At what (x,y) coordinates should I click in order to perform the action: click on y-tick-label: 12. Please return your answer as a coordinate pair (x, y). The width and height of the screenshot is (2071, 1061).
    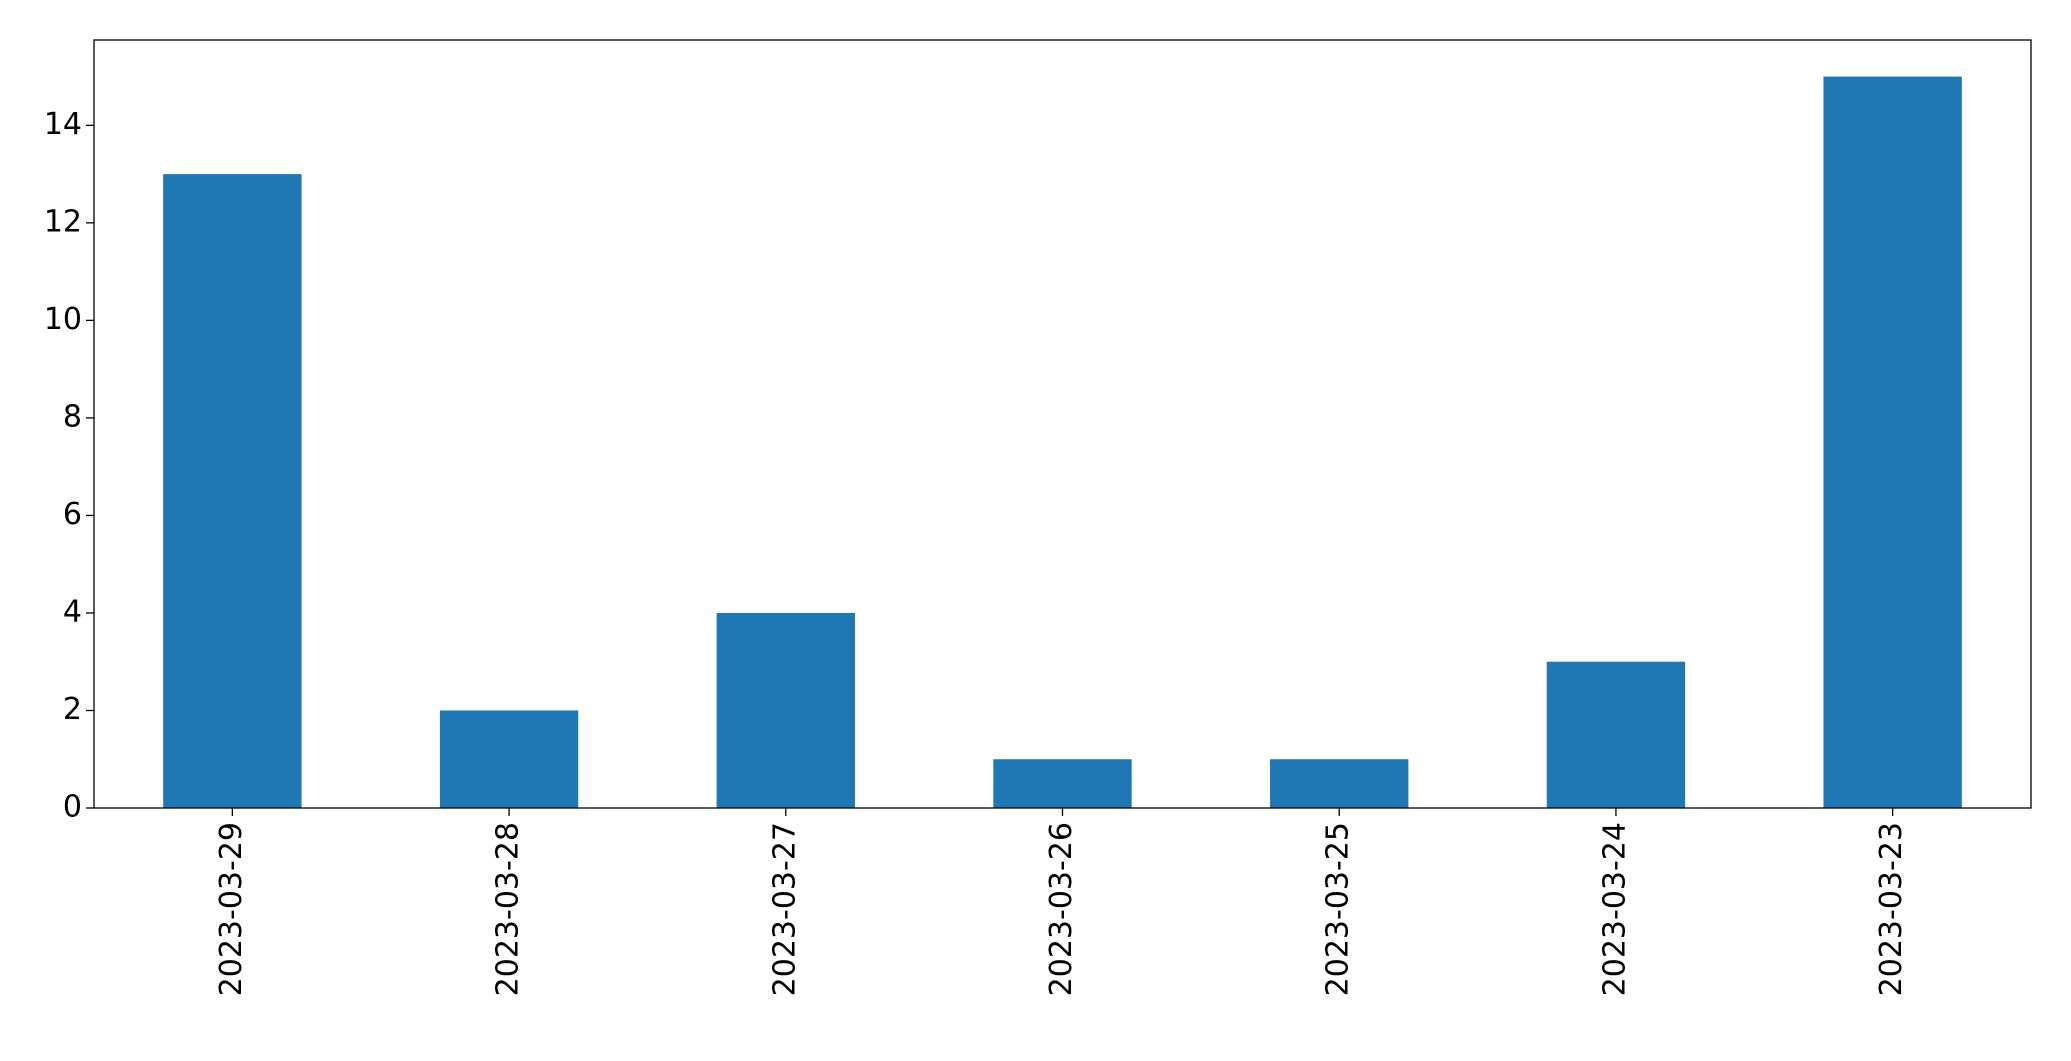
    Looking at the image, I should click on (63, 221).